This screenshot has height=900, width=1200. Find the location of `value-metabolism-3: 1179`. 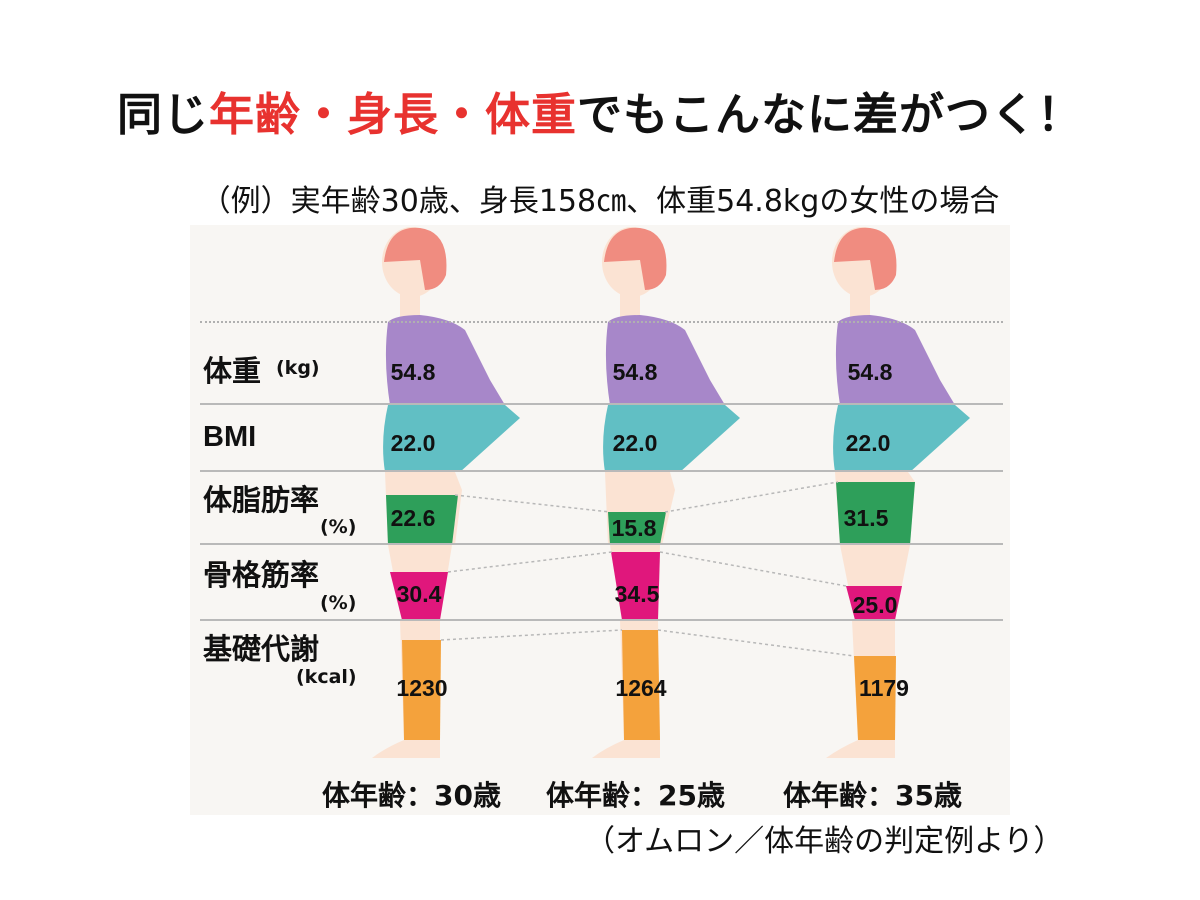

value-metabolism-3: 1179 is located at coordinates (884, 688).